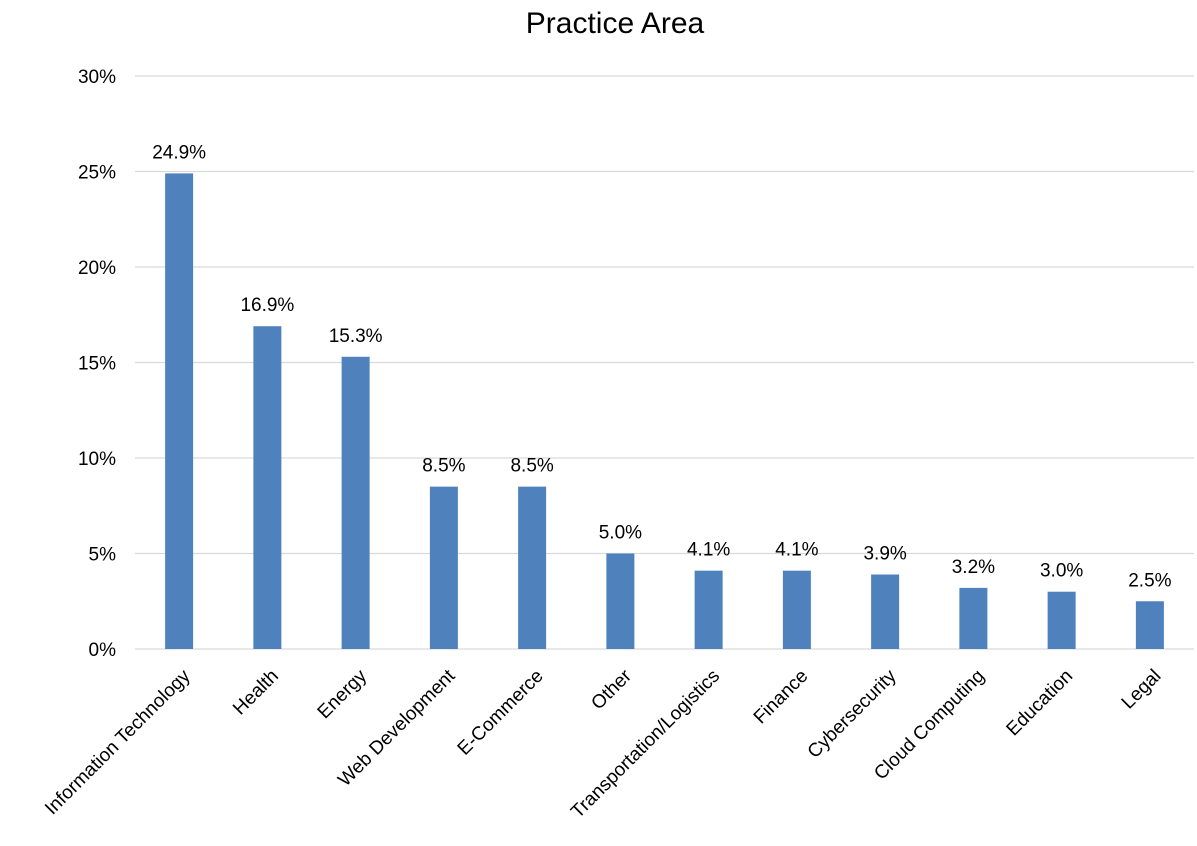 The width and height of the screenshot is (1197, 846). I want to click on y-tick-label: 15%, so click(97, 364).